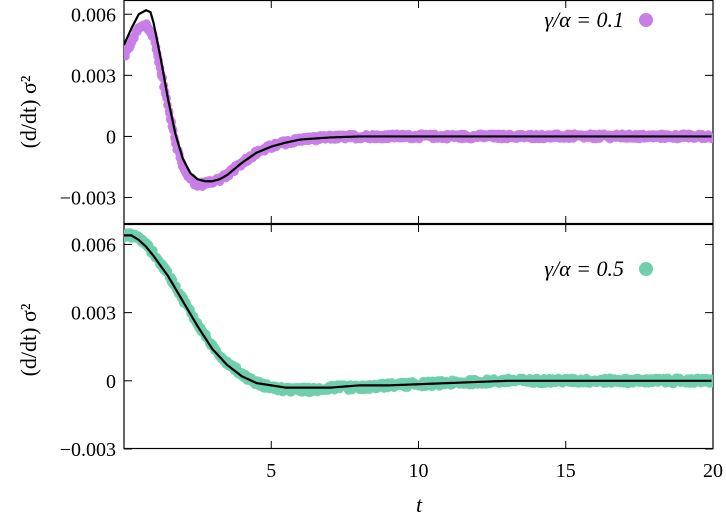  I want to click on legend-top-marker, so click(646, 20).